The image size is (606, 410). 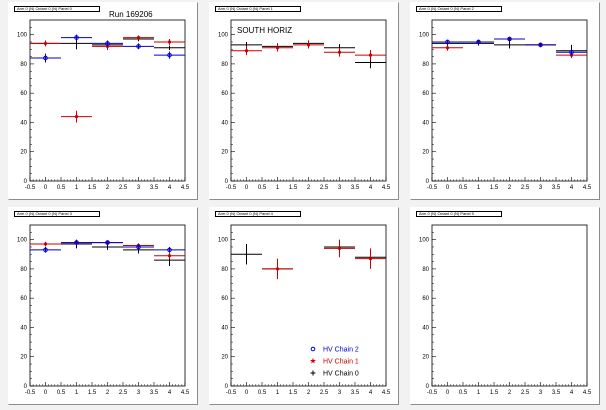 What do you see at coordinates (509, 305) in the screenshot?
I see `plot-frame` at bounding box center [509, 305].